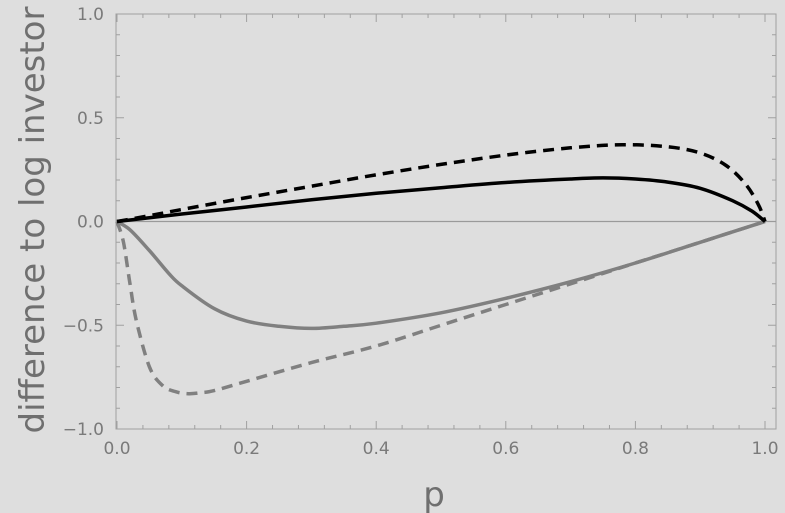  What do you see at coordinates (441, 200) in the screenshot?
I see `series-line-black-solid` at bounding box center [441, 200].